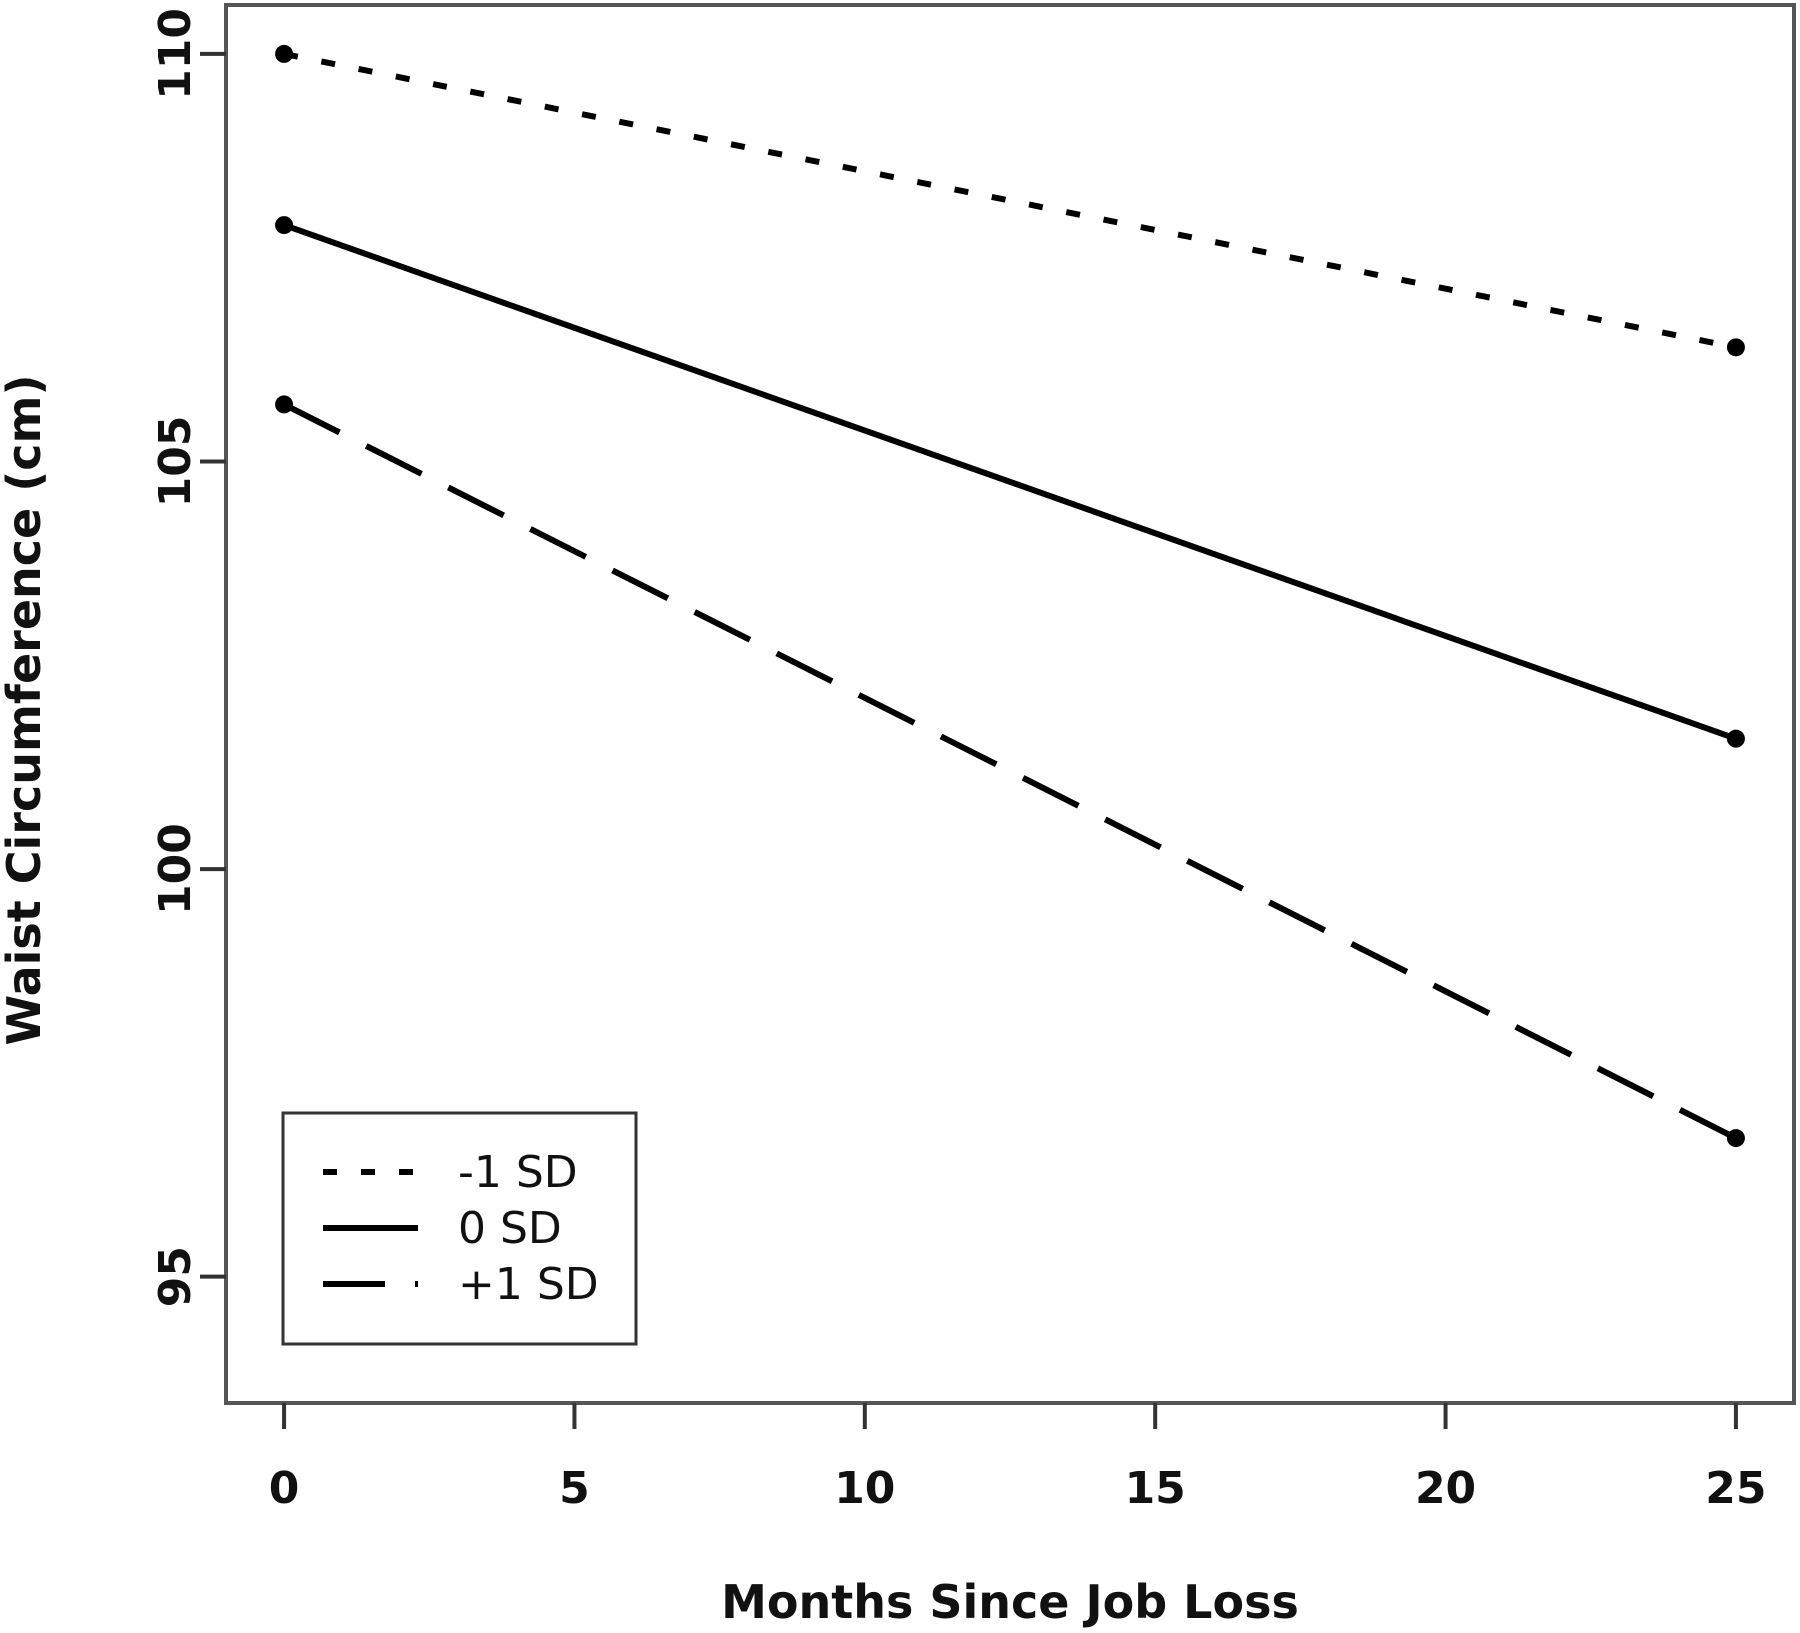  I want to click on legend-label: -1 SD, so click(518, 1172).